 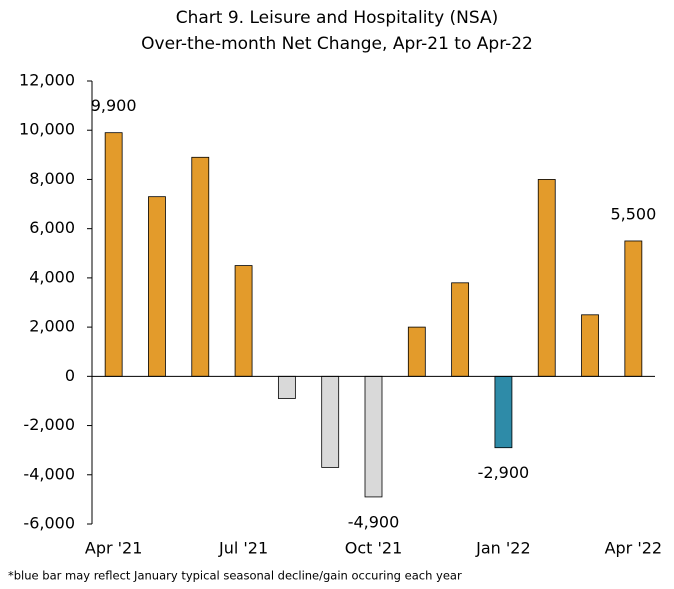 I want to click on data-label: 9,900, so click(x=114, y=105).